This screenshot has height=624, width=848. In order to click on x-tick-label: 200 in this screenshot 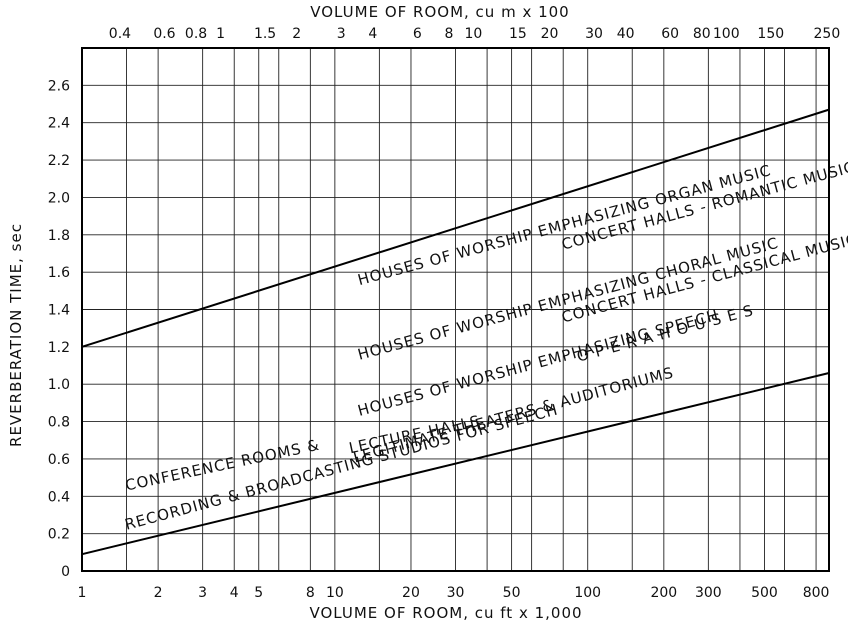, I will do `click(663, 593)`.